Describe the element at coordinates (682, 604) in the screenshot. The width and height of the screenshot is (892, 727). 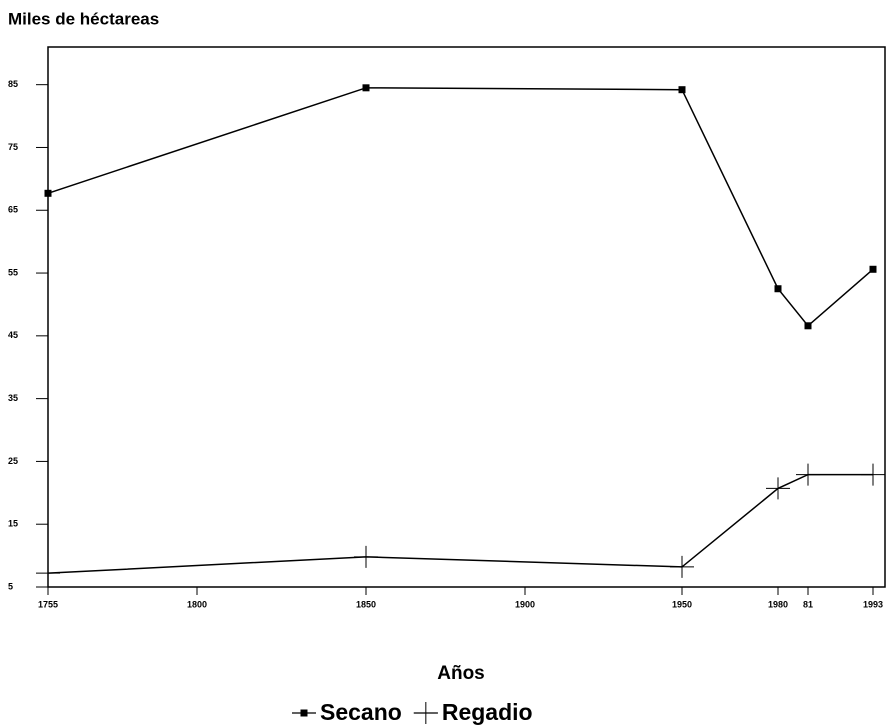
I see `x-tick-label: 1950` at that location.